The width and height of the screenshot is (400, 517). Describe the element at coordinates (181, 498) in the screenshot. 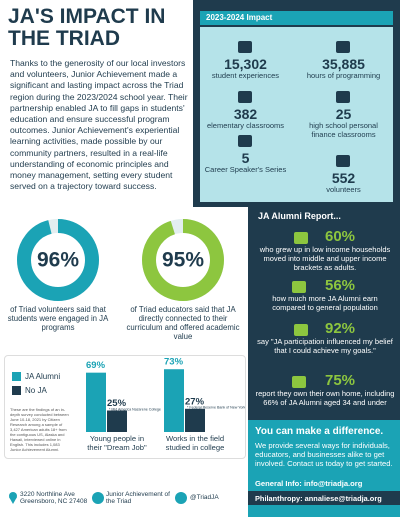

I see `social-icon` at that location.